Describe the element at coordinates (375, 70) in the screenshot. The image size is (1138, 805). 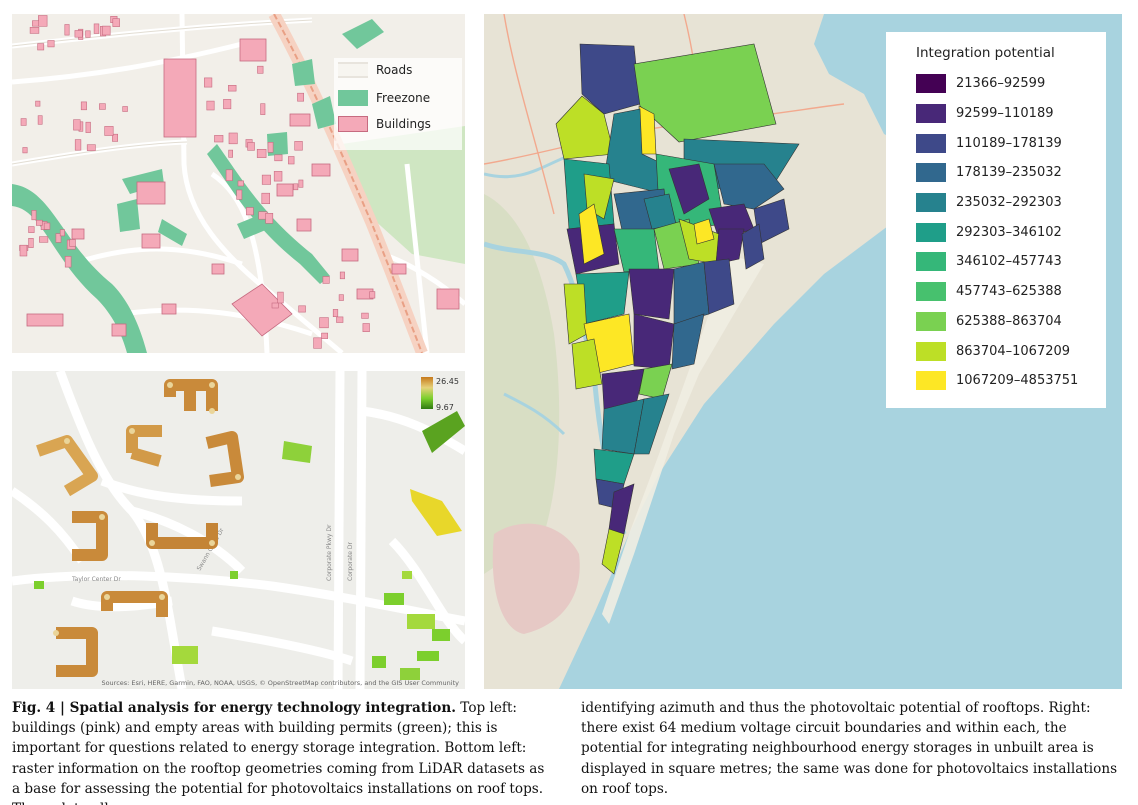
I see `legend-roads: Roads` at that location.